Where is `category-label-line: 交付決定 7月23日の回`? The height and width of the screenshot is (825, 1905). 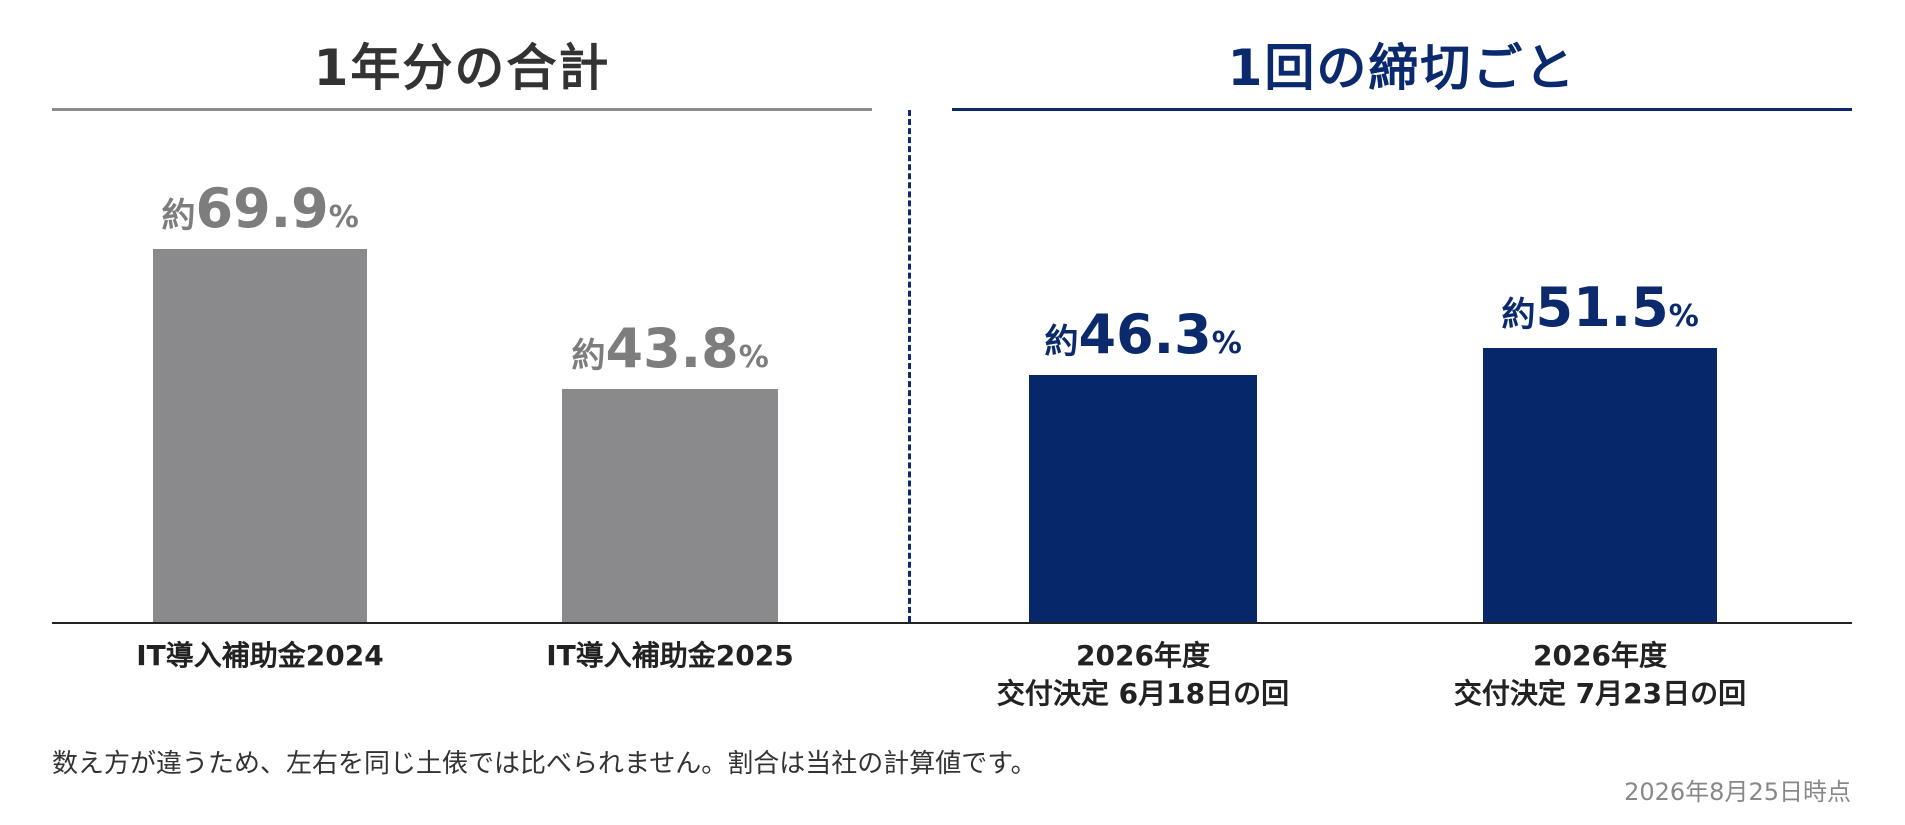
category-label-line: 交付決定 7月23日の回 is located at coordinates (1600, 693).